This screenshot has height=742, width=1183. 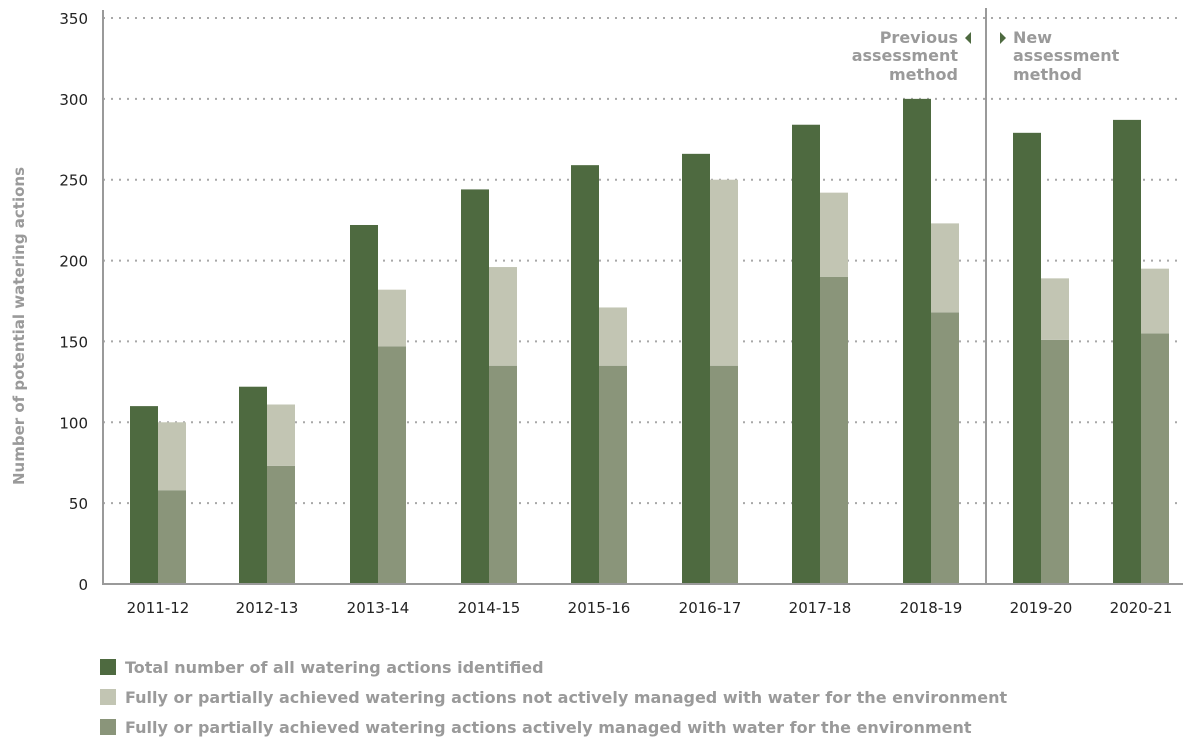 I want to click on y-tick-label: 150, so click(x=73, y=342).